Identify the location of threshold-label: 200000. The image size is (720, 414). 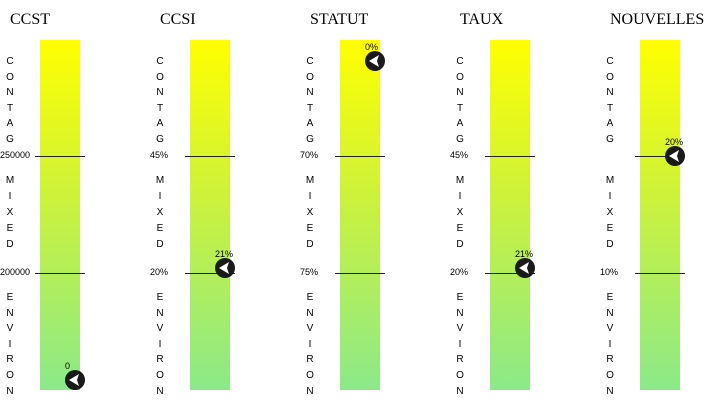
(15, 272).